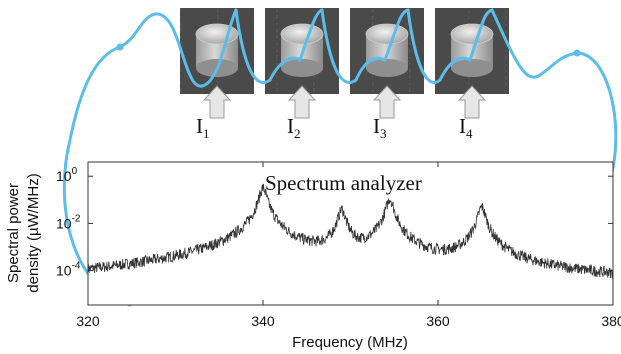  I want to click on x-tick-label: 380, so click(611, 321).